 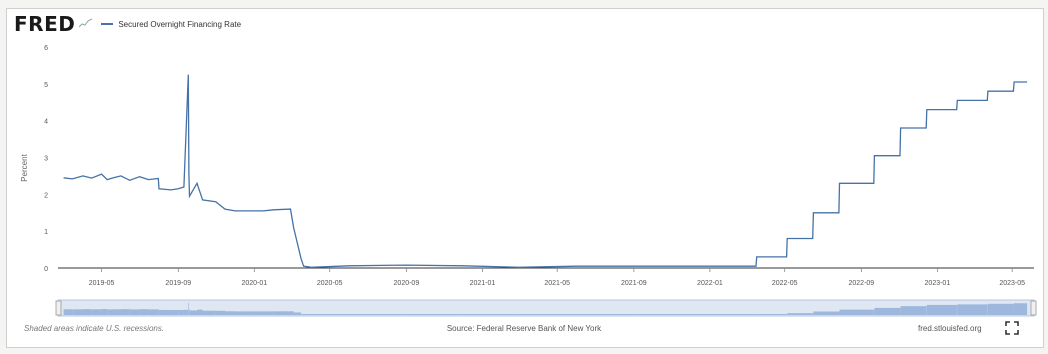 I want to click on x-tick-label: 2023-05, so click(x=1012, y=283).